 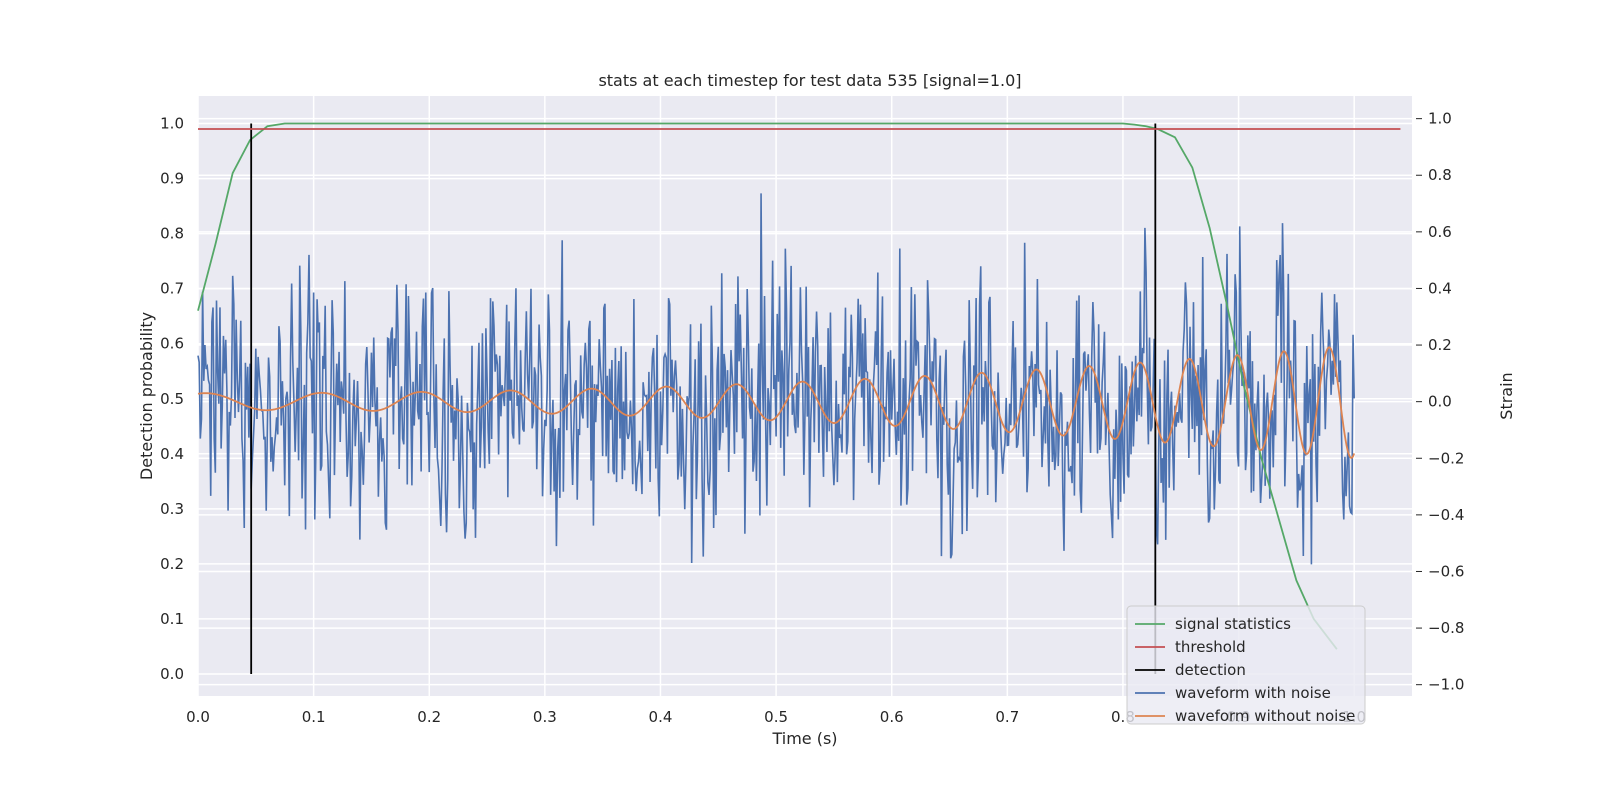 What do you see at coordinates (172, 619) in the screenshot?
I see `y-left-tick-label: 0.1` at bounding box center [172, 619].